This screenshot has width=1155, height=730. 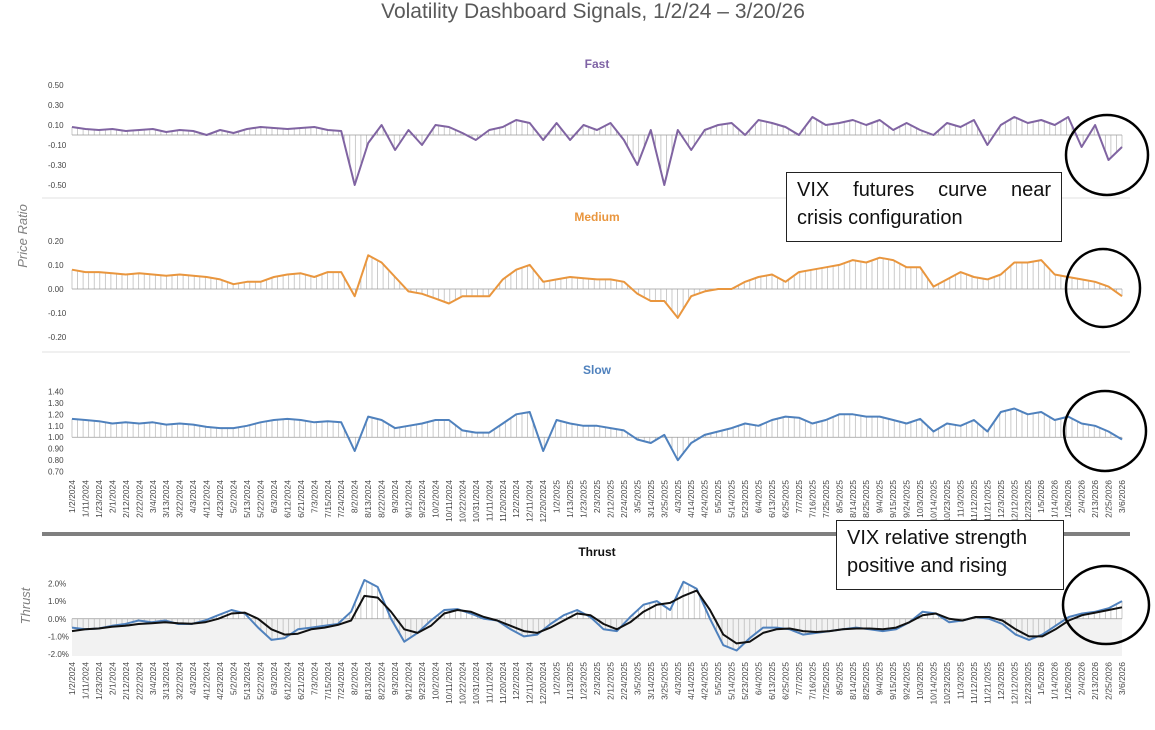 What do you see at coordinates (22, 236) in the screenshot?
I see `y-axis-label-price-ratio: Price Ratio` at bounding box center [22, 236].